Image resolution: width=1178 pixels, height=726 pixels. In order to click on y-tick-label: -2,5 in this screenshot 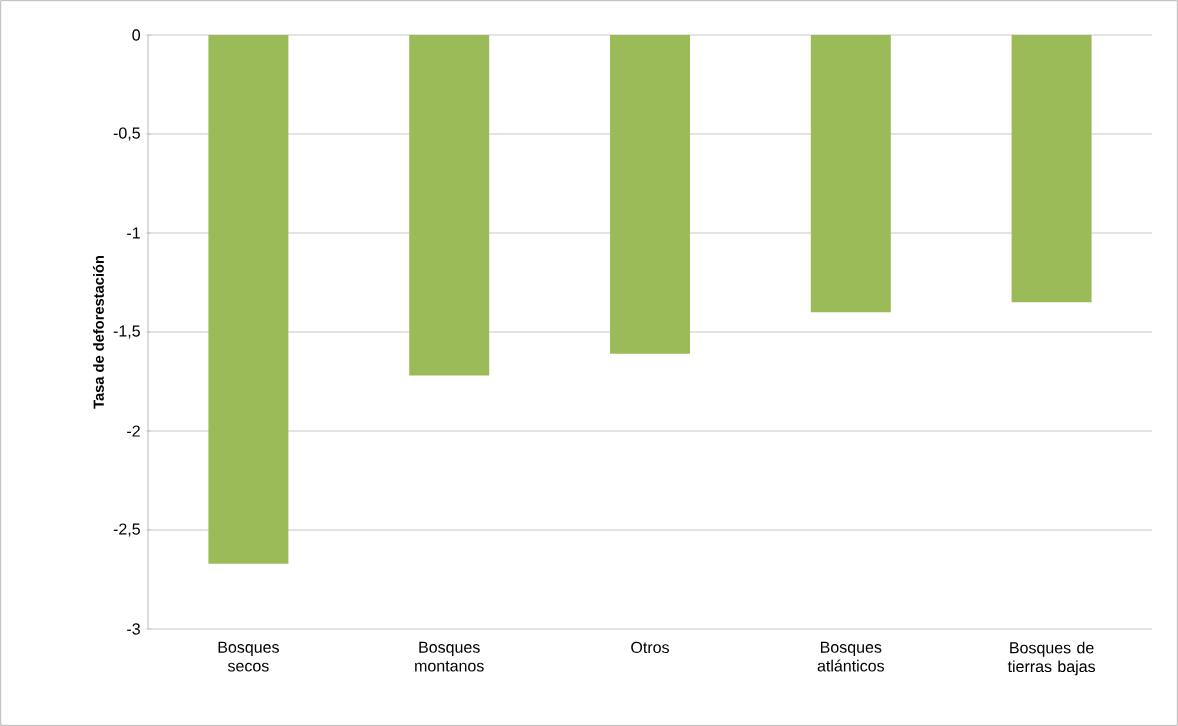, I will do `click(126, 530)`.